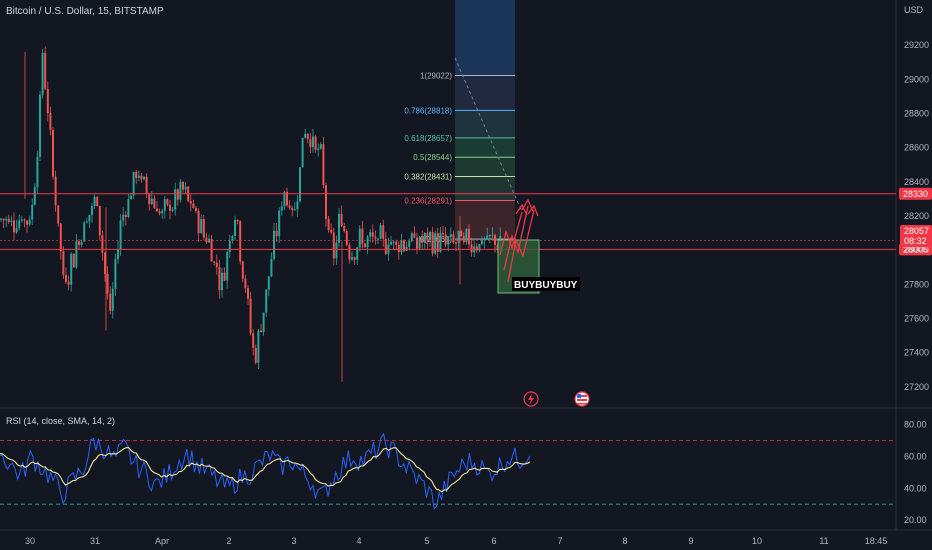  Describe the element at coordinates (426, 541) in the screenshot. I see `time-tick-label: 5` at that location.